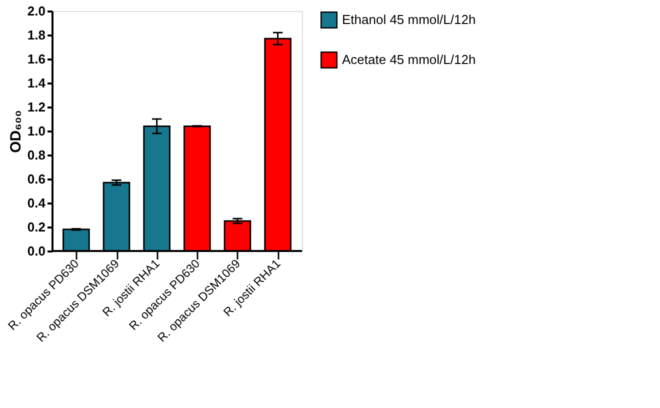 The width and height of the screenshot is (660, 408). I want to click on y-tick-label: 1.4, so click(36, 83).